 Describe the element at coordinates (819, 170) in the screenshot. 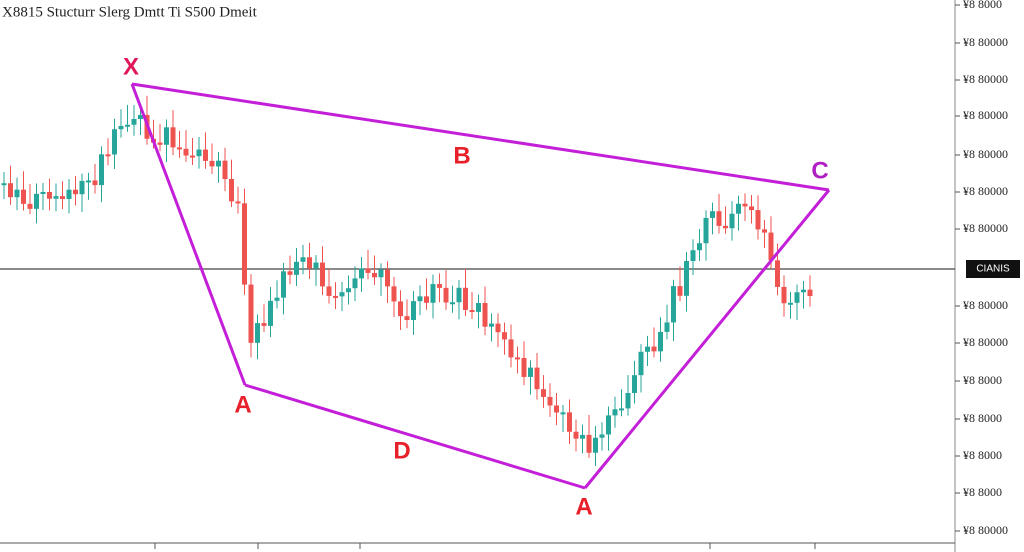

I see `point-label: C` at that location.